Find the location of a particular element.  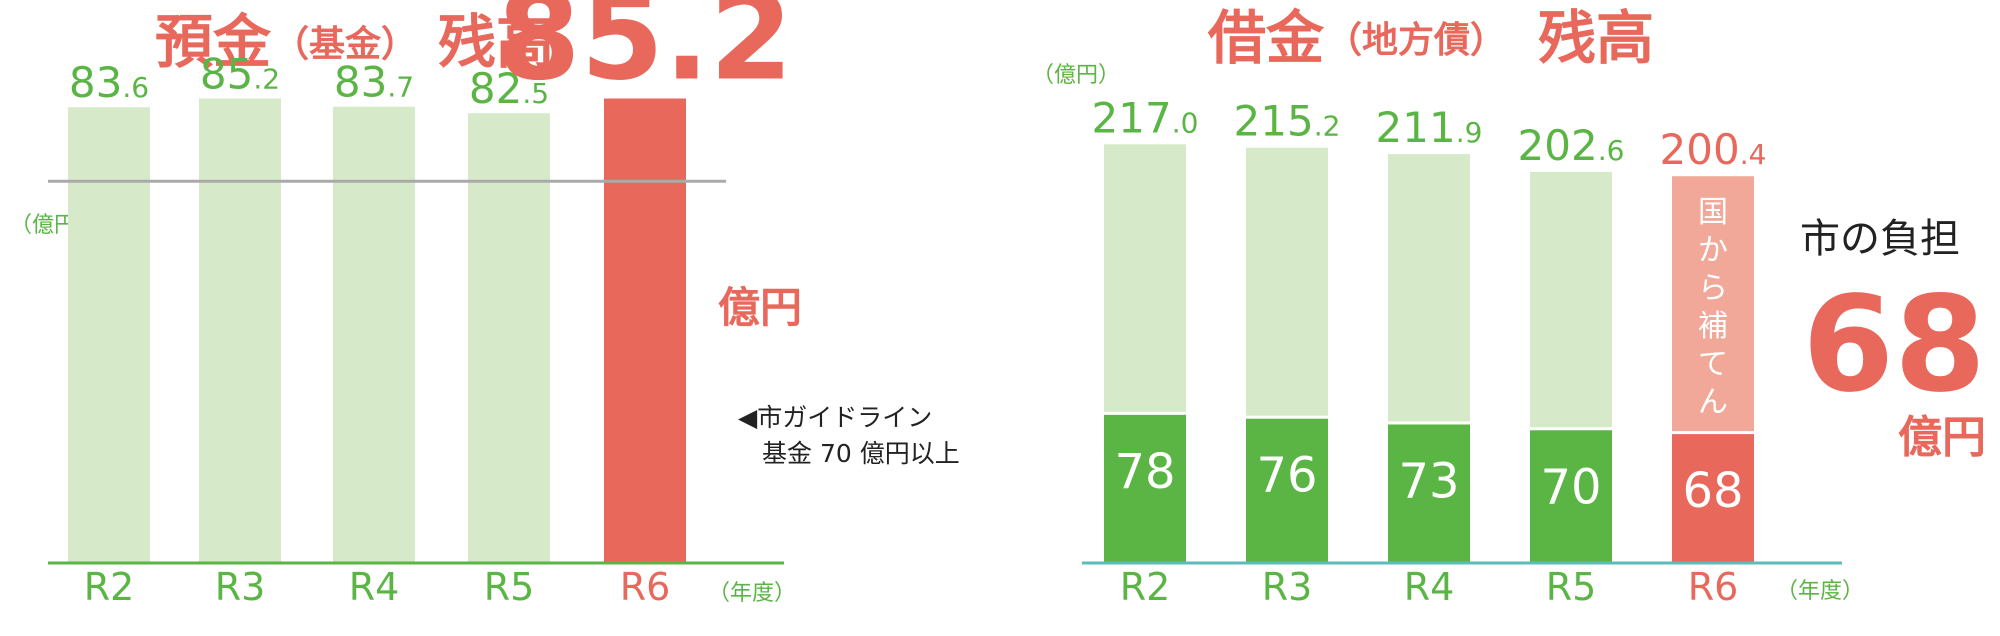

right-bar-city-R4 is located at coordinates (1429, 493).